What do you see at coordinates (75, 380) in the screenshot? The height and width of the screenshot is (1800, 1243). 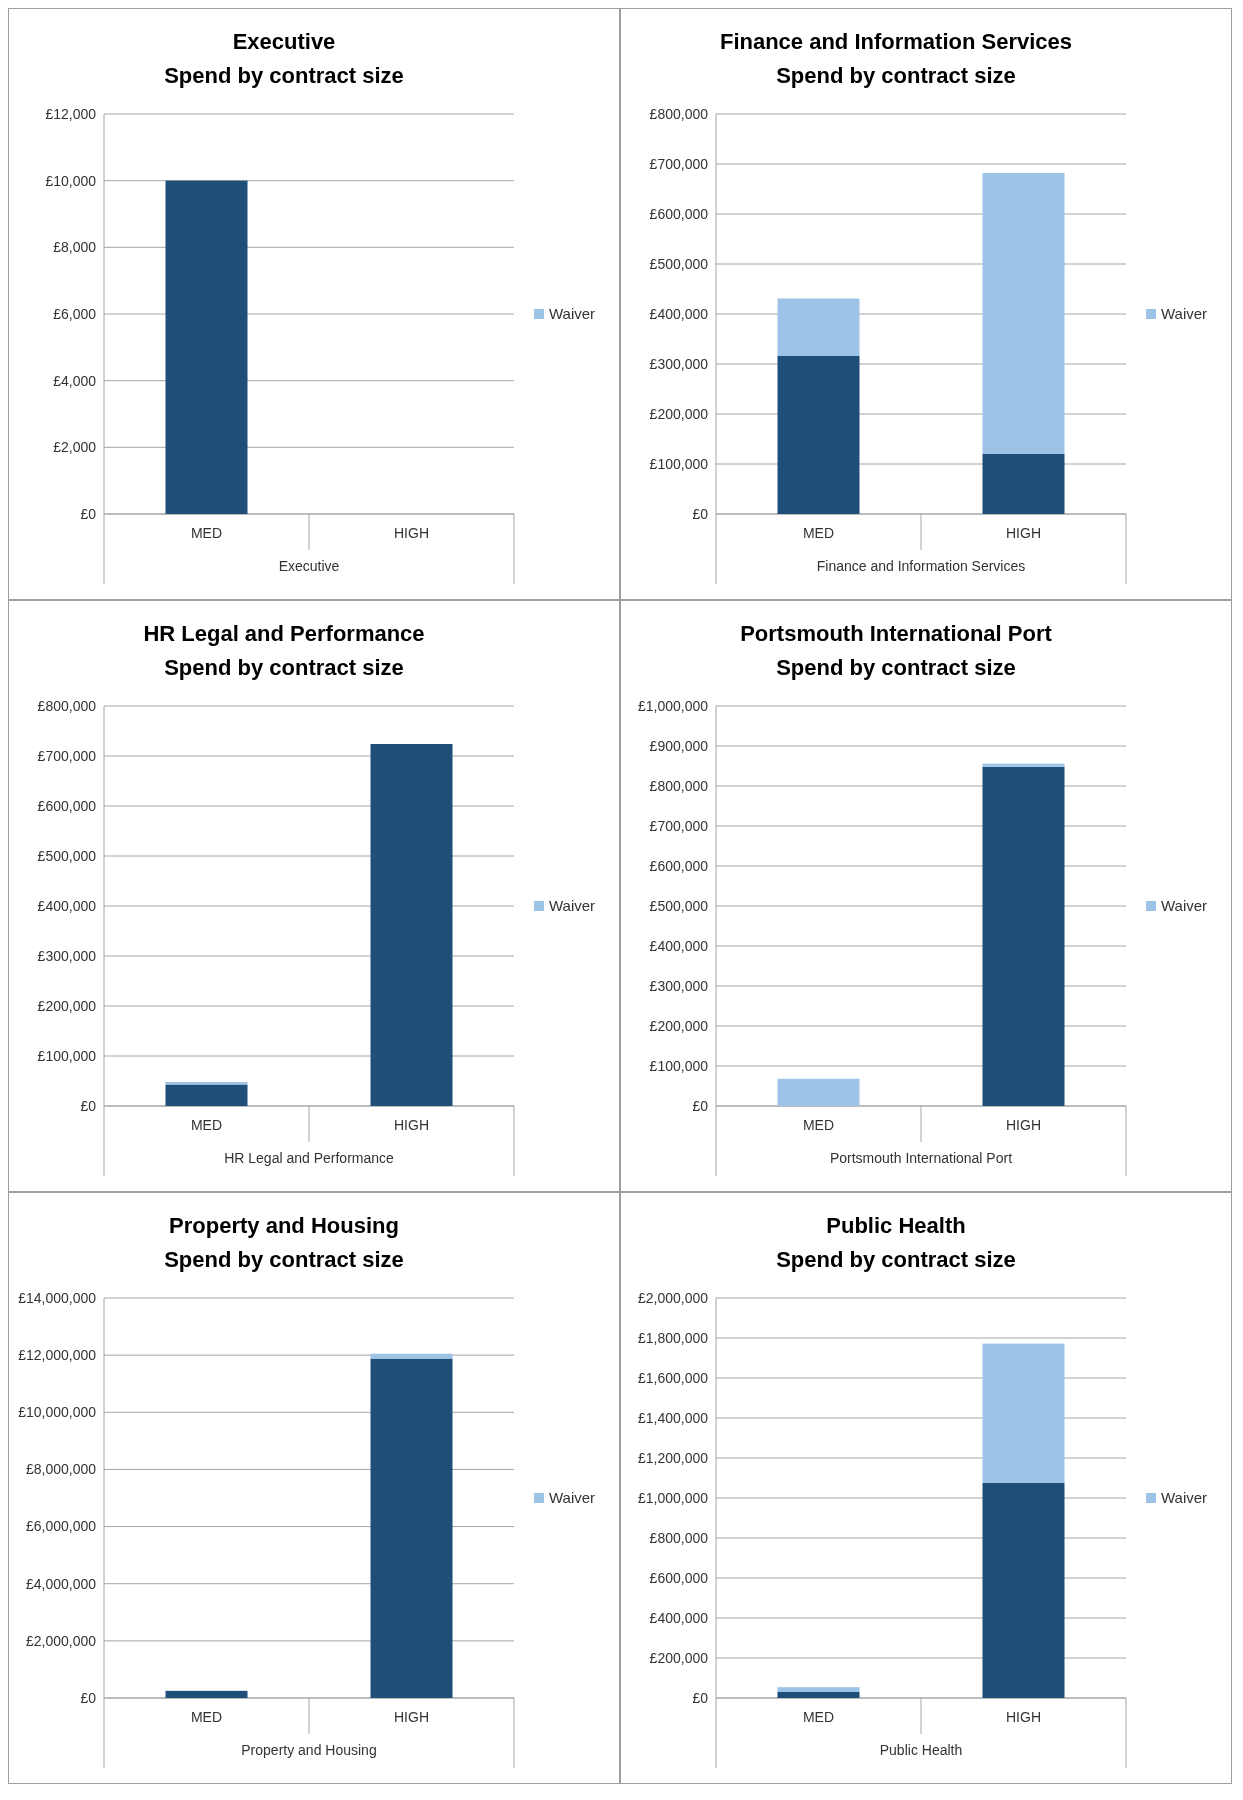 I see `y-tick-label: £4,000` at bounding box center [75, 380].